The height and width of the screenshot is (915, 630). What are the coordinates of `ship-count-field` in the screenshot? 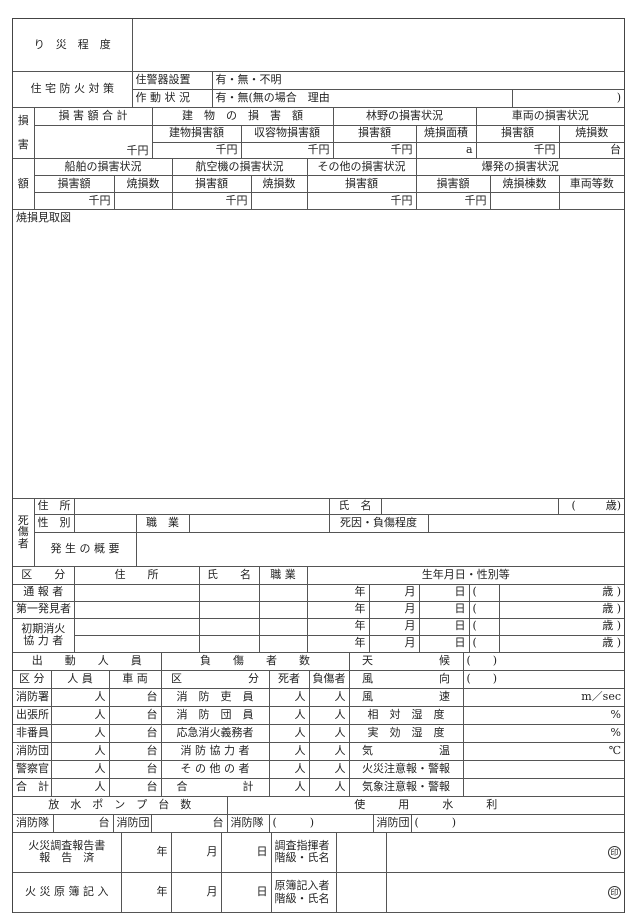 It's located at (143, 201).